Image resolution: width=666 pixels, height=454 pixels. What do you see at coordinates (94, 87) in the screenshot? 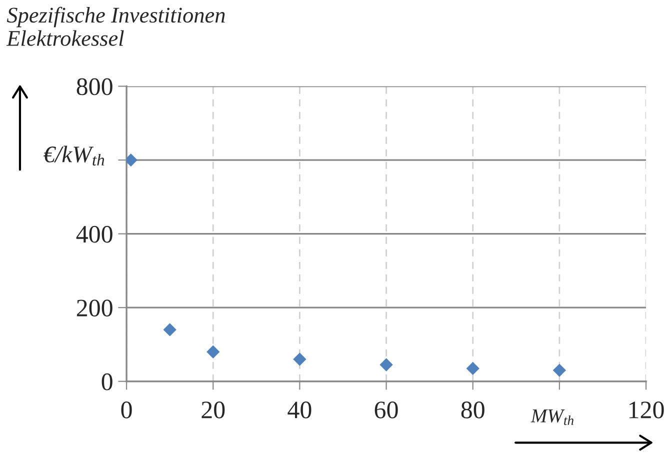
I see `y-tick-label: 800` at bounding box center [94, 87].